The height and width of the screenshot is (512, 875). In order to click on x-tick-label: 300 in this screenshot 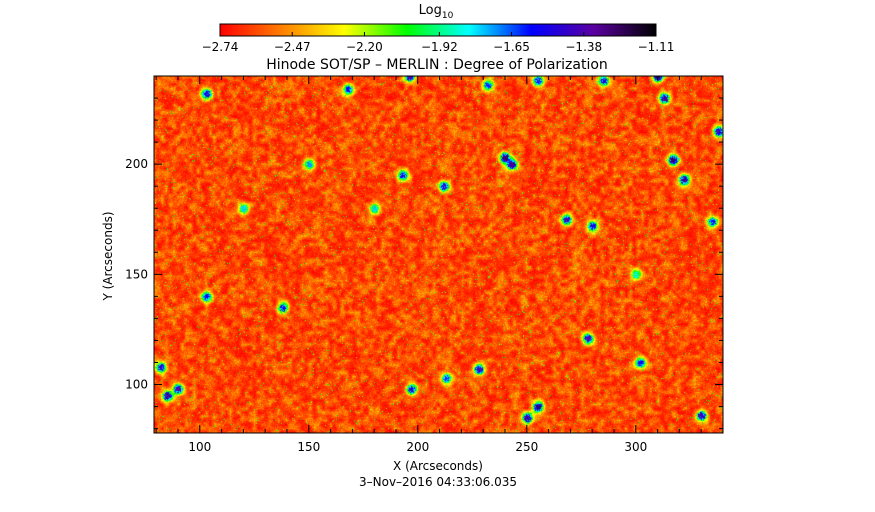, I will do `click(635, 447)`.